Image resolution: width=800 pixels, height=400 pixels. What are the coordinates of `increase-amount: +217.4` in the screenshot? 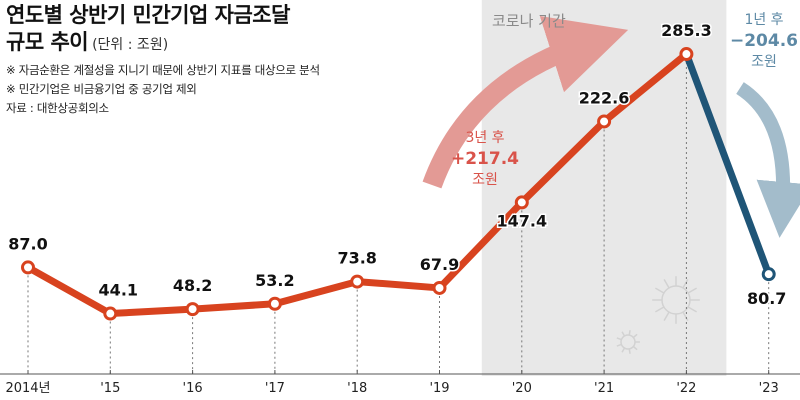 It's located at (485, 159).